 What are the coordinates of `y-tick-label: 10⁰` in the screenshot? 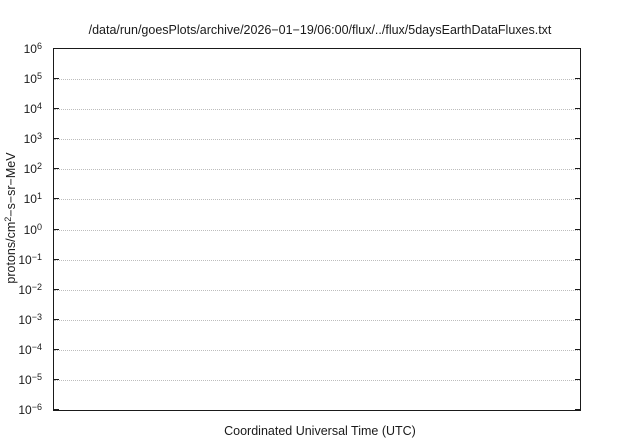 It's located at (32, 229).